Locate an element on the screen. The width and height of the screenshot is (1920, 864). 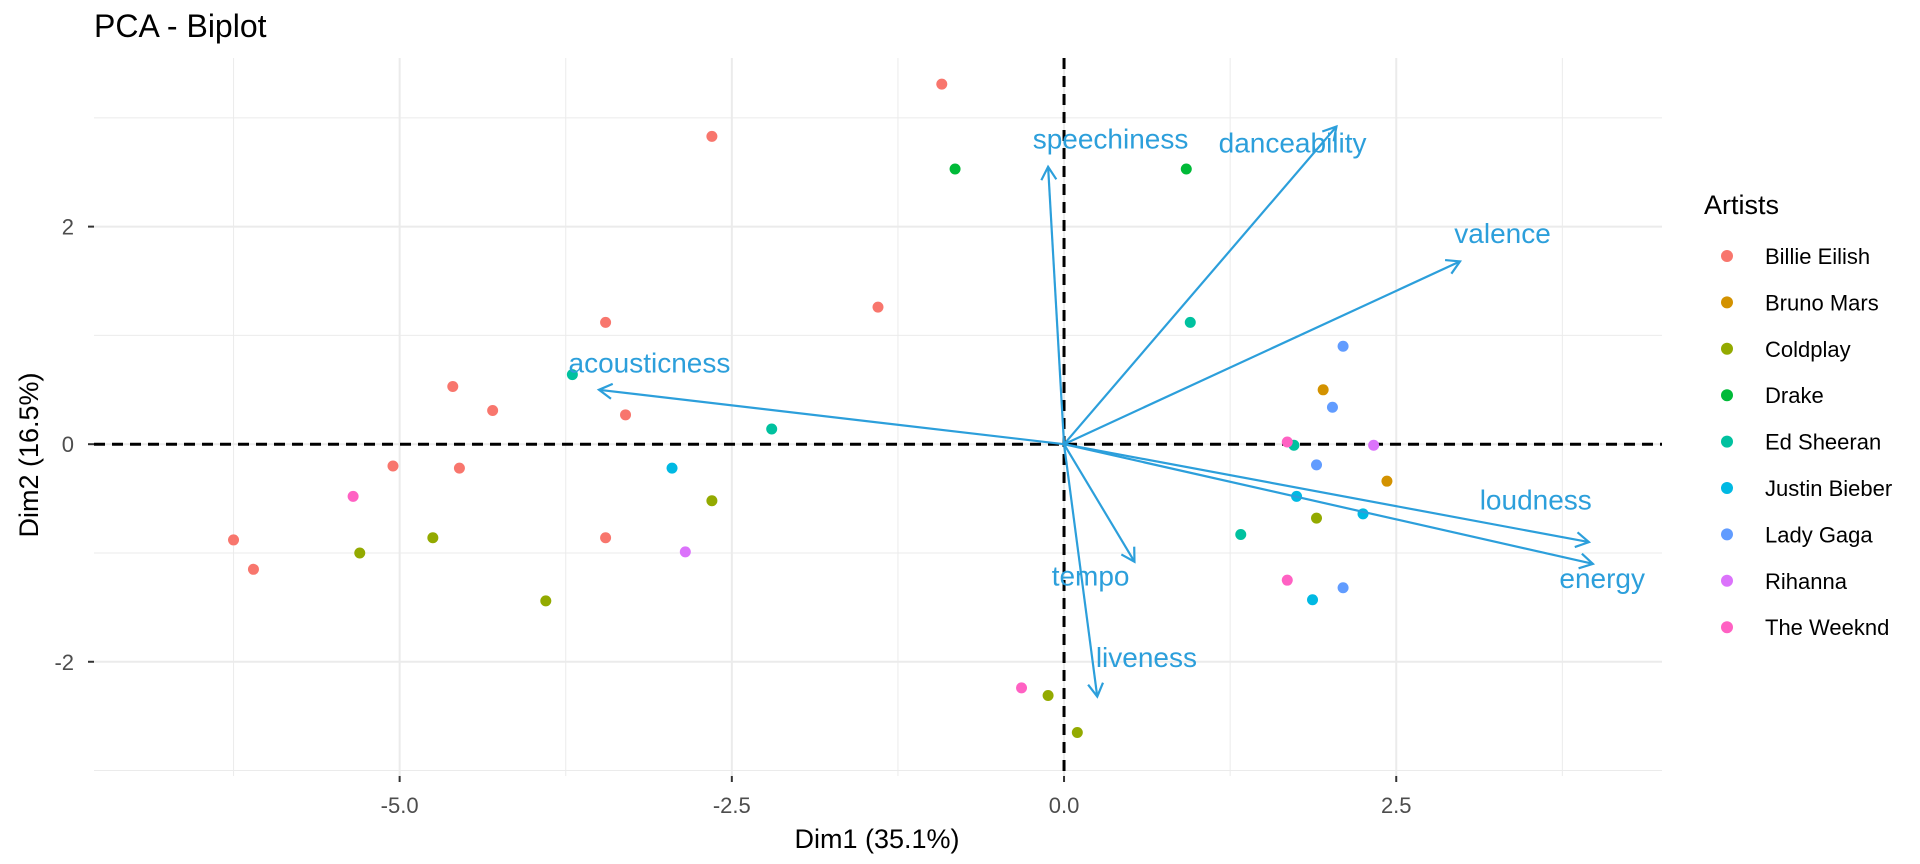
legend-label: Coldplay is located at coordinates (1808, 349).